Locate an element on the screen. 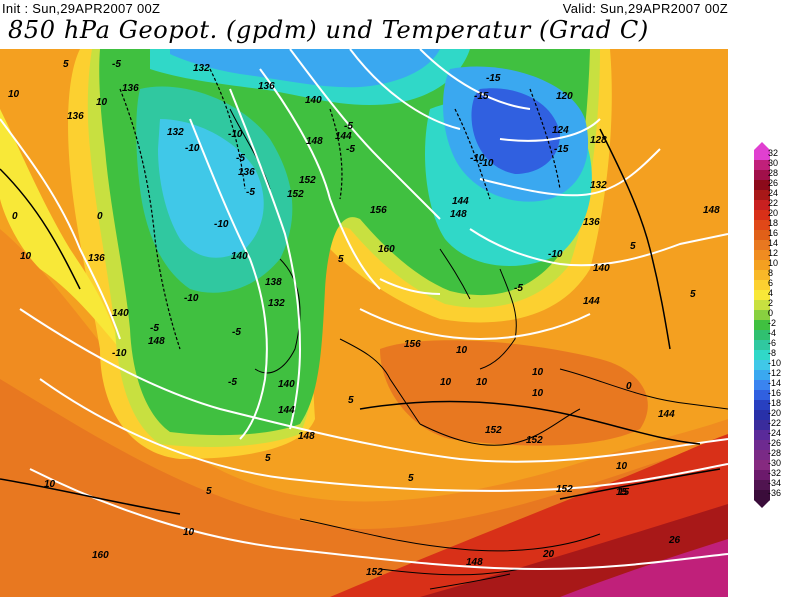  yellow-west is located at coordinates (60, 229).